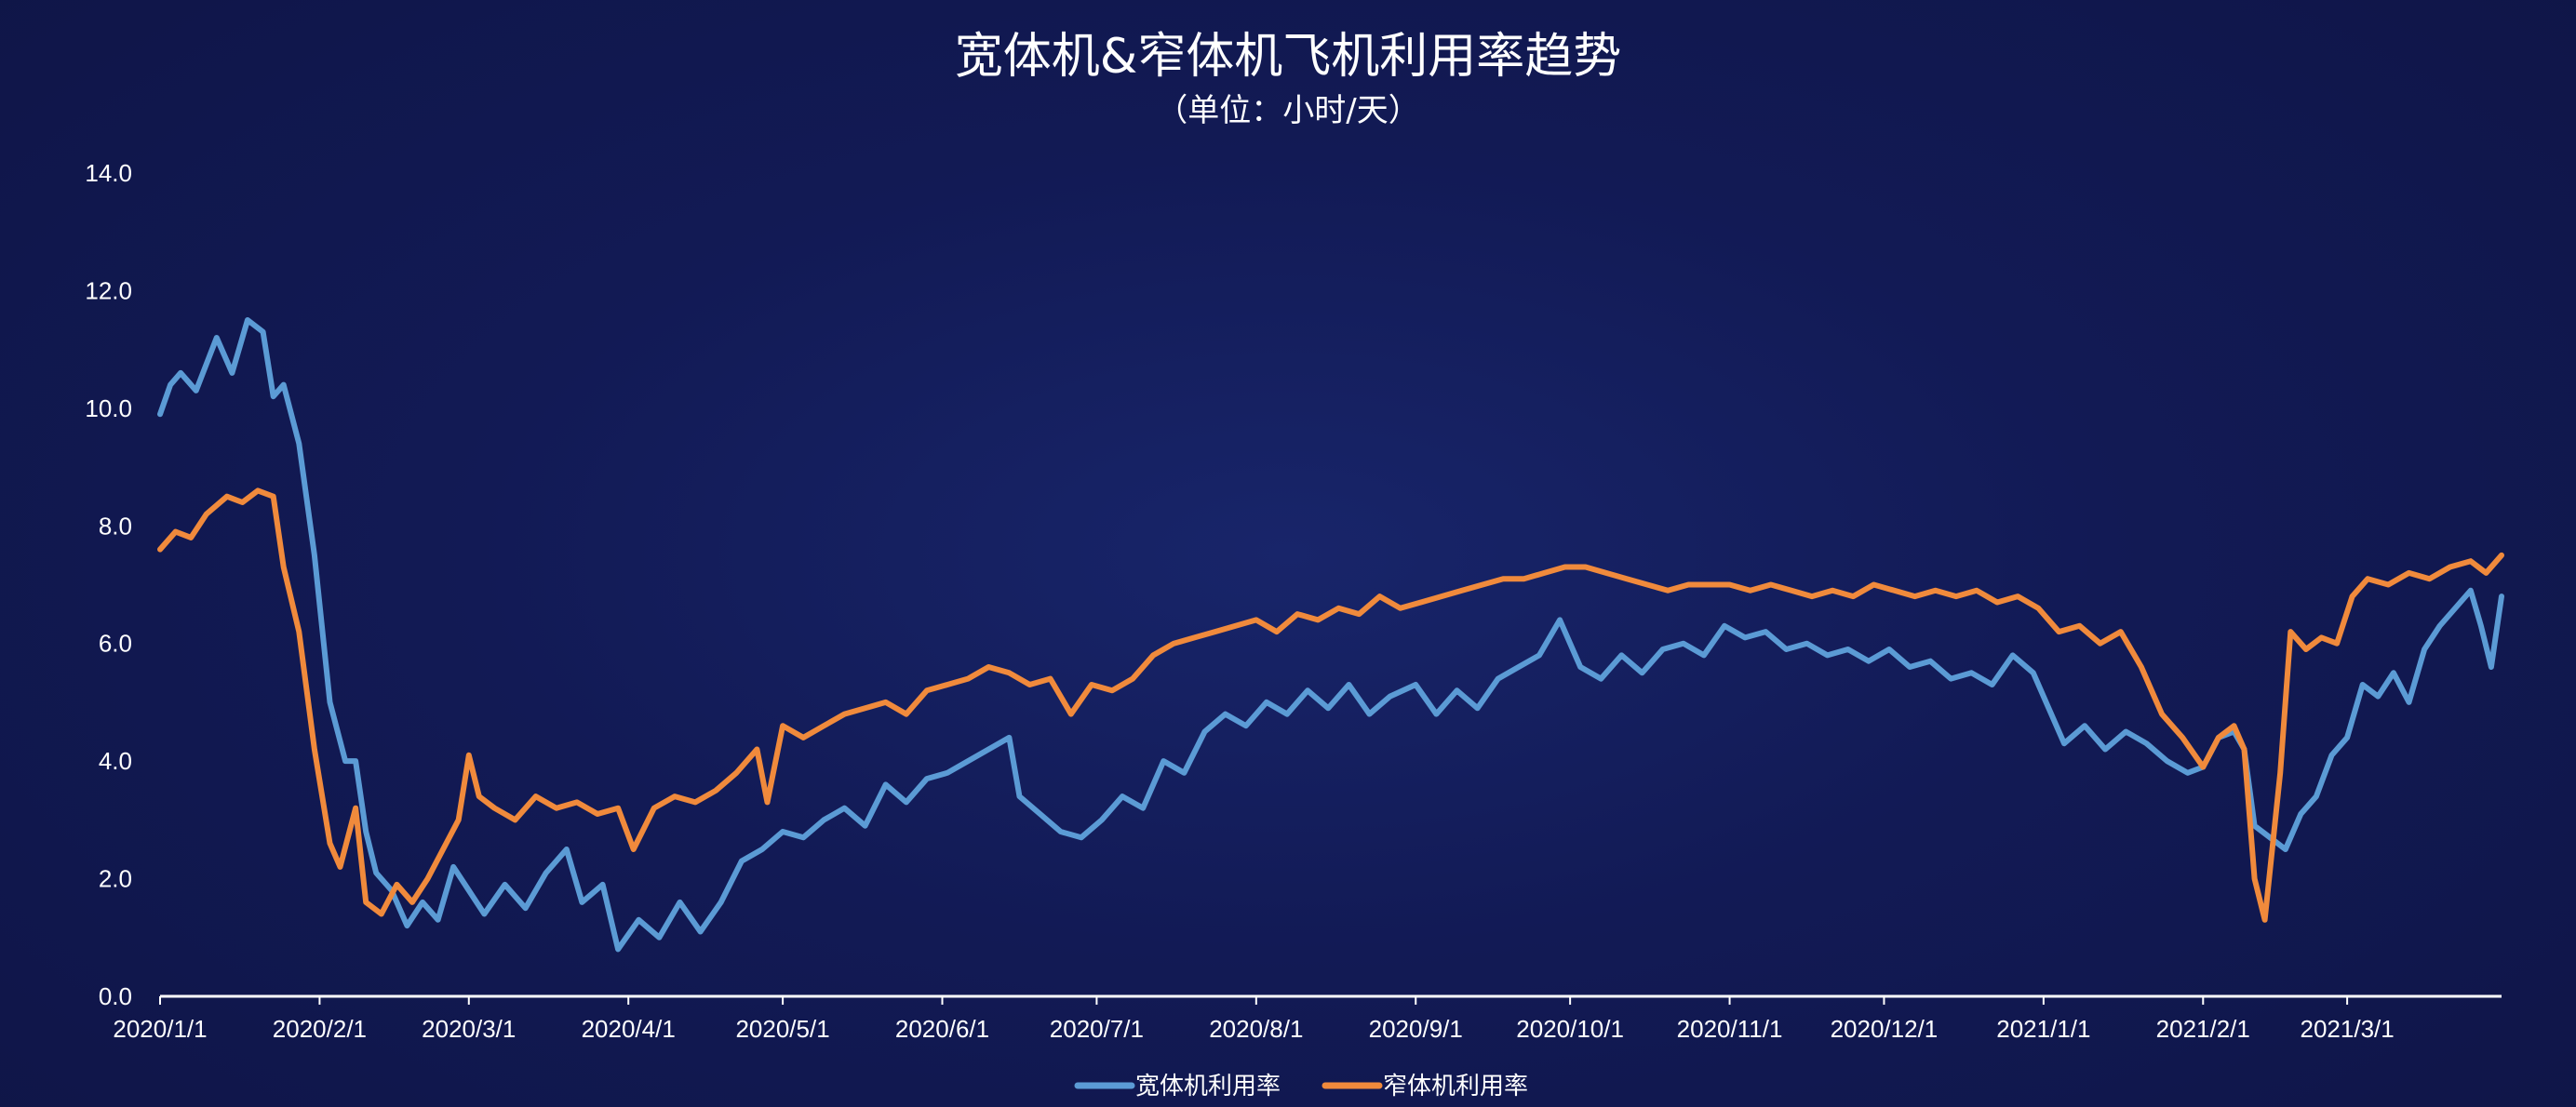 The image size is (2576, 1107). Describe the element at coordinates (1416, 1029) in the screenshot. I see `x-tick-label: 2020/9/1` at that location.